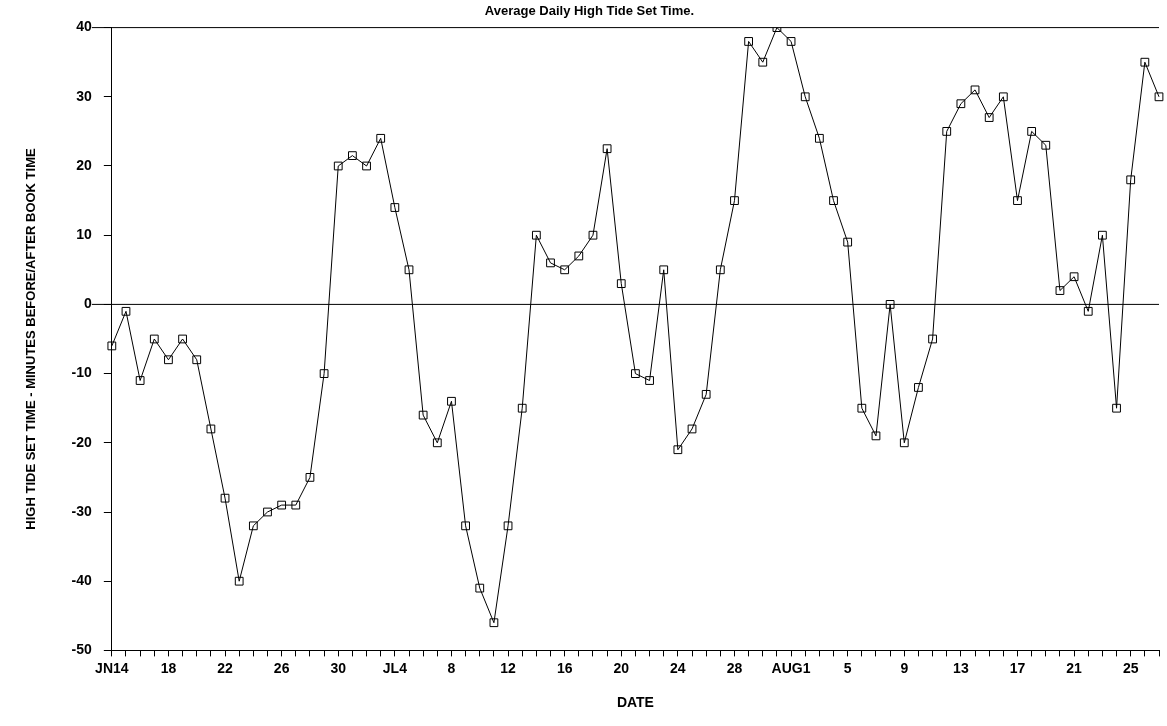 The image size is (1167, 726). I want to click on y-tick-label: 30, so click(84, 95).